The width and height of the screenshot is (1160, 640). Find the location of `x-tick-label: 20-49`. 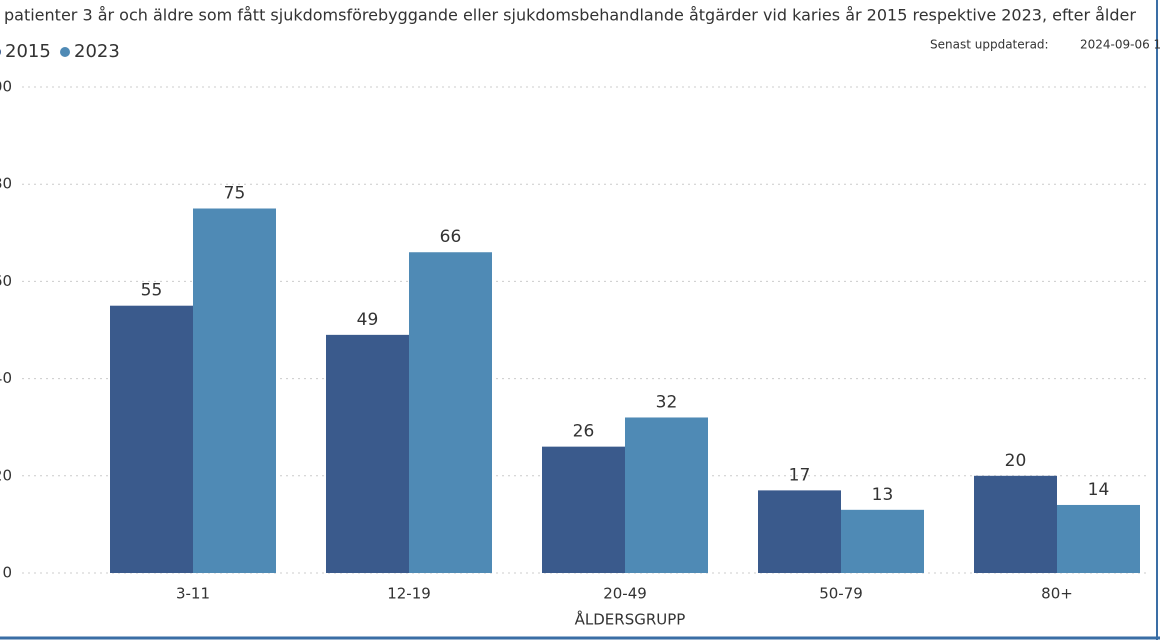

x-tick-label: 20-49 is located at coordinates (625, 594).